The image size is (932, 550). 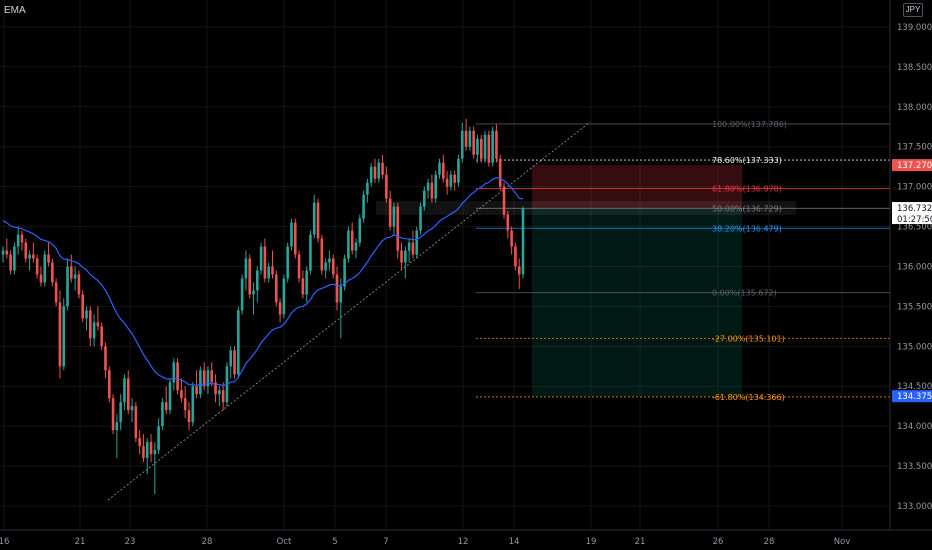 I want to click on time-axis: 16 21 23 28 Oct 5 7 12 14 19 21 26 28 Nov, so click(x=466, y=539).